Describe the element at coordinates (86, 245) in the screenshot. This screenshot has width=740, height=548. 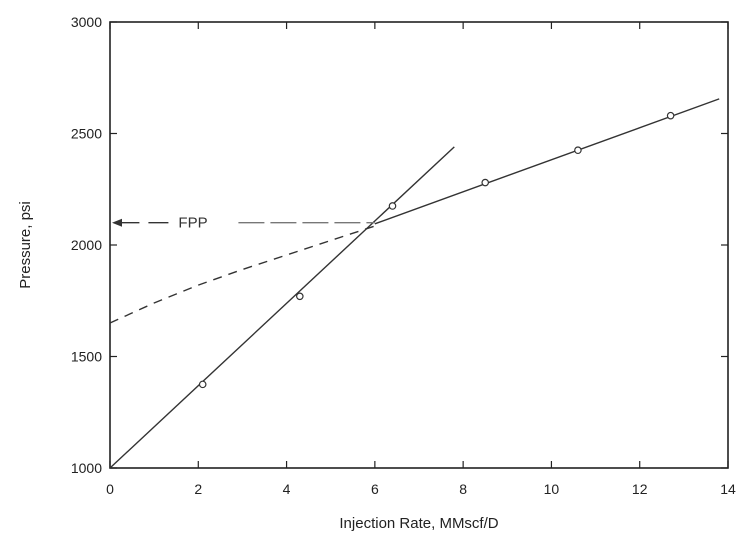
I see `y-tick-label: 2000` at that location.